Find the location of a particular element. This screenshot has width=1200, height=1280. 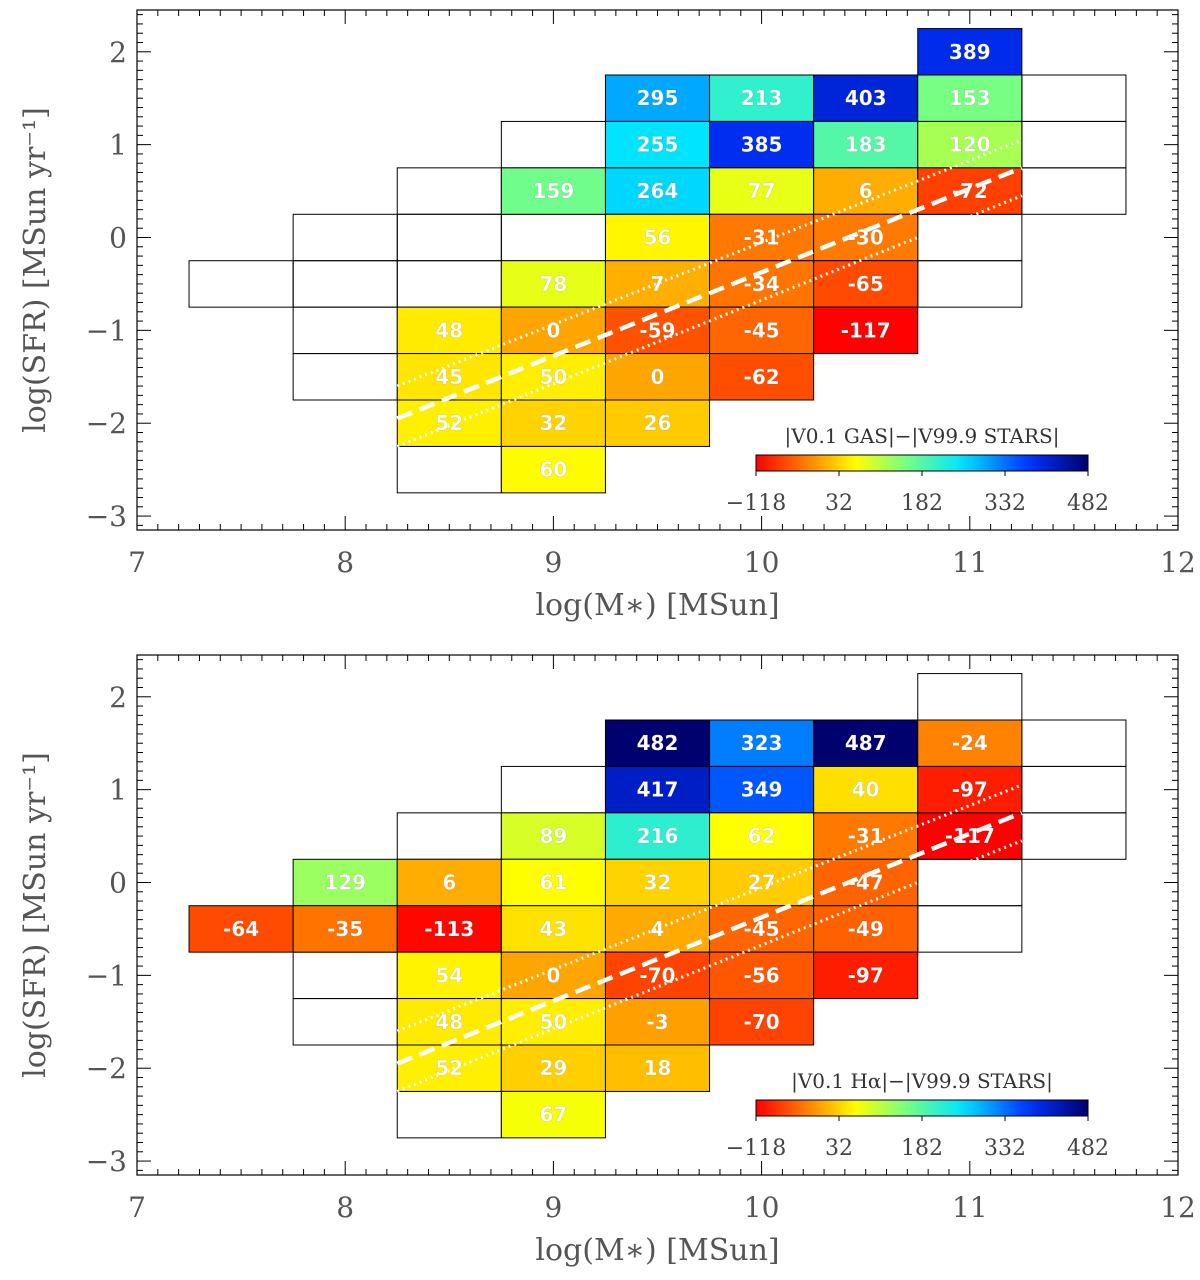

cell-value-label: -45 is located at coordinates (762, 330).